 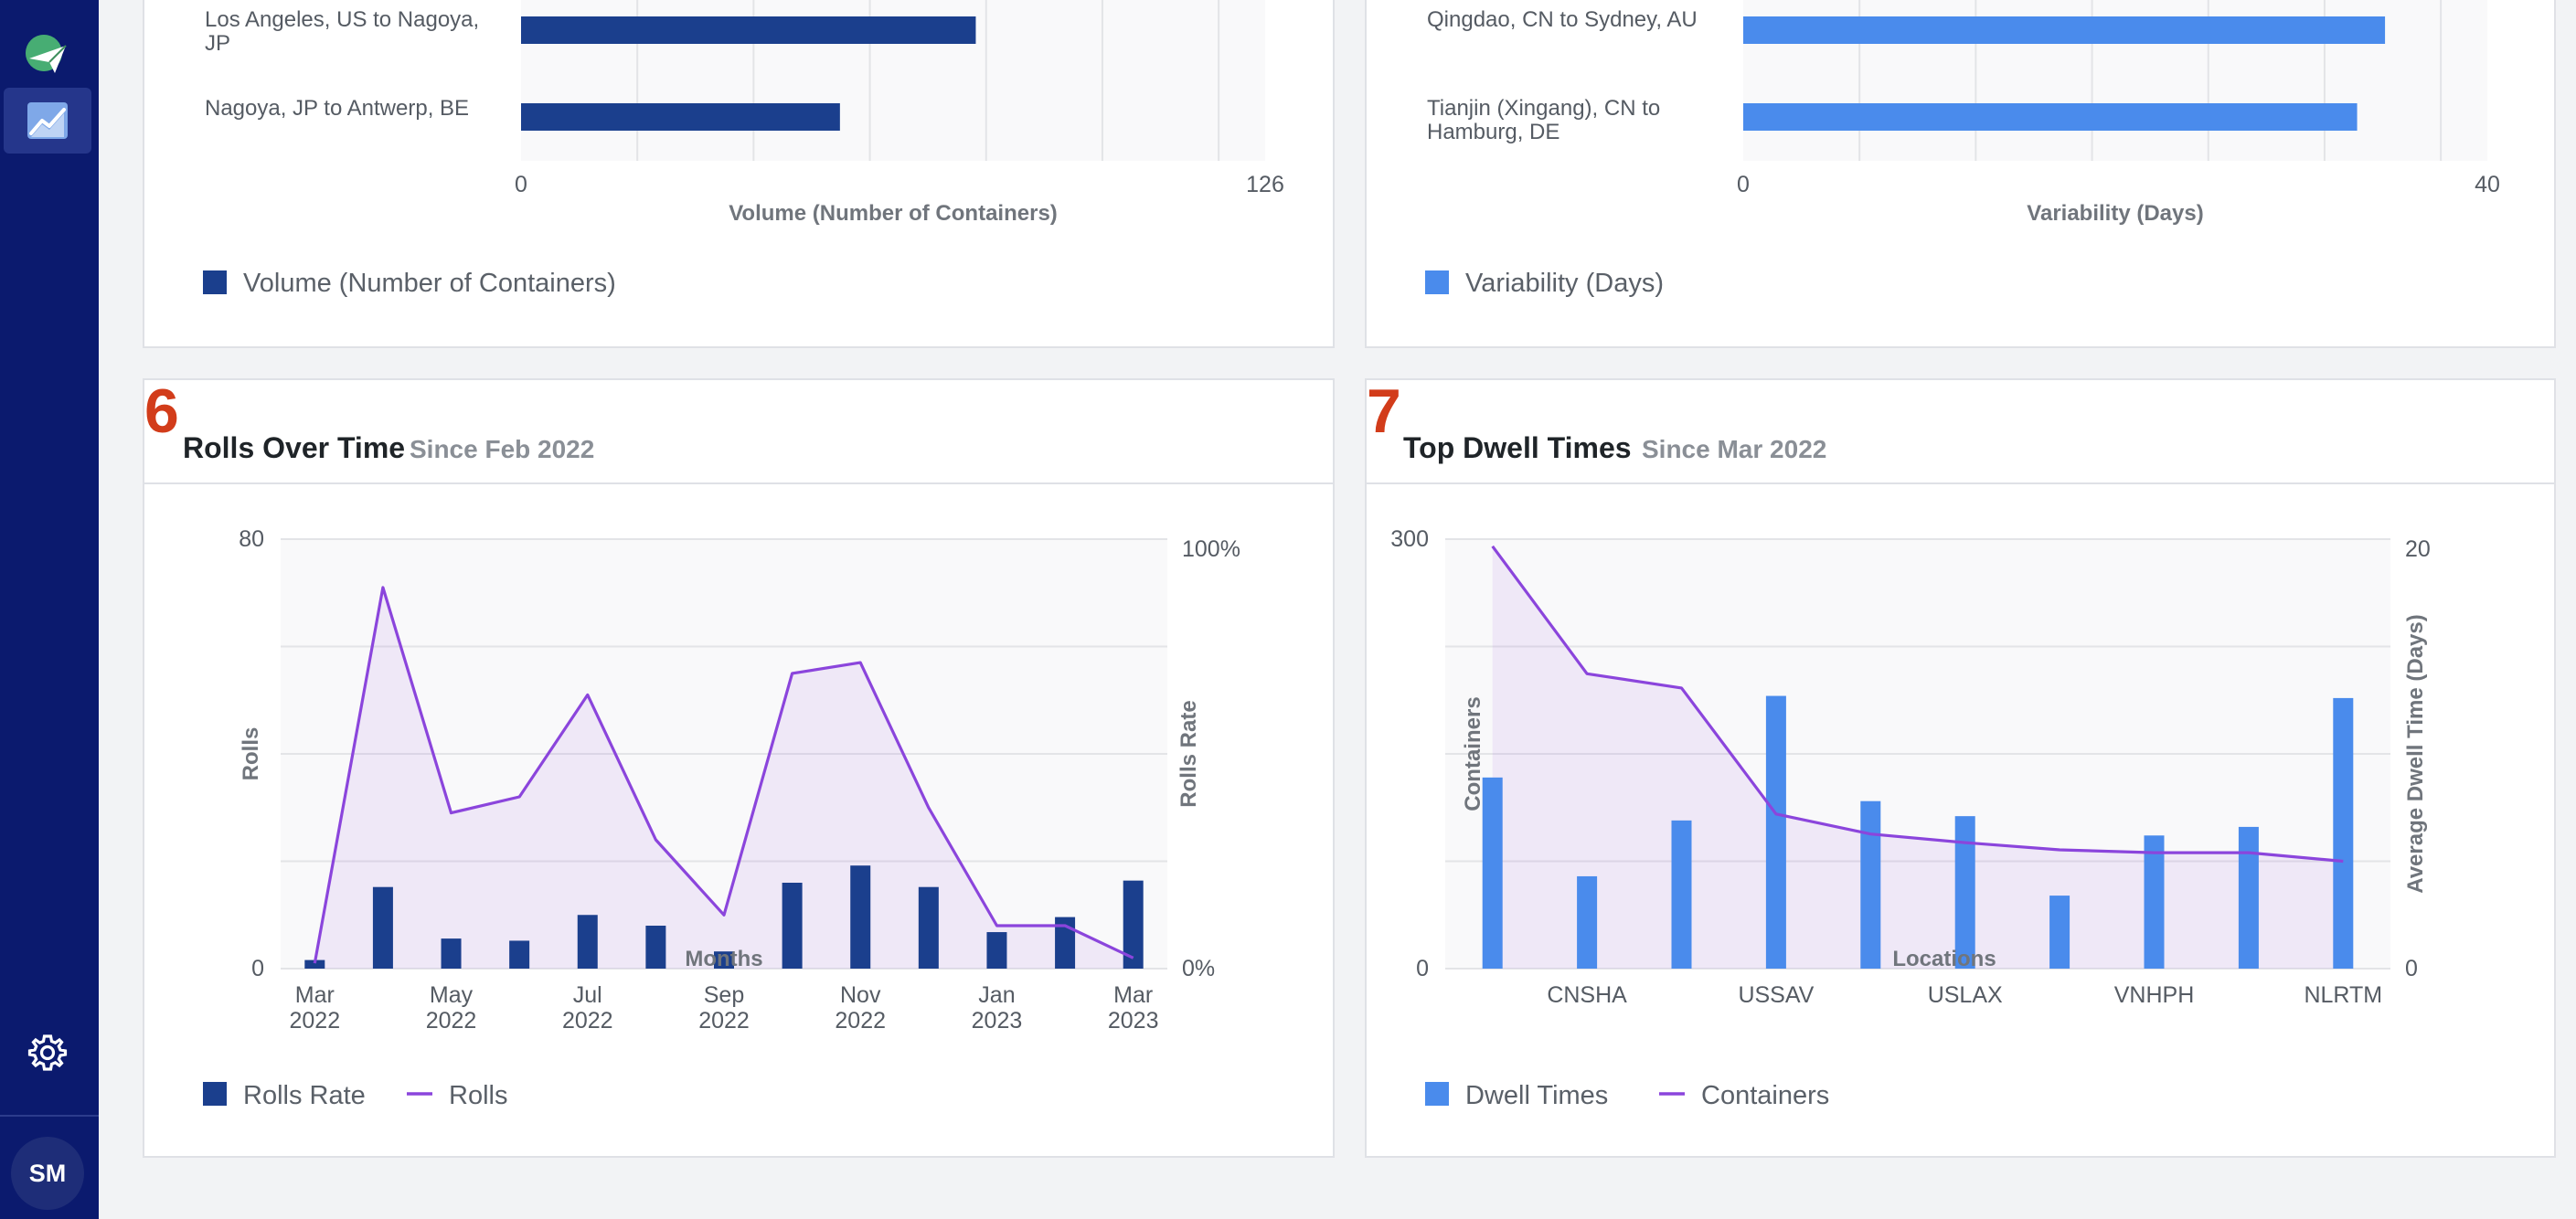 What do you see at coordinates (2411, 969) in the screenshot?
I see `y-right-tick: 0` at bounding box center [2411, 969].